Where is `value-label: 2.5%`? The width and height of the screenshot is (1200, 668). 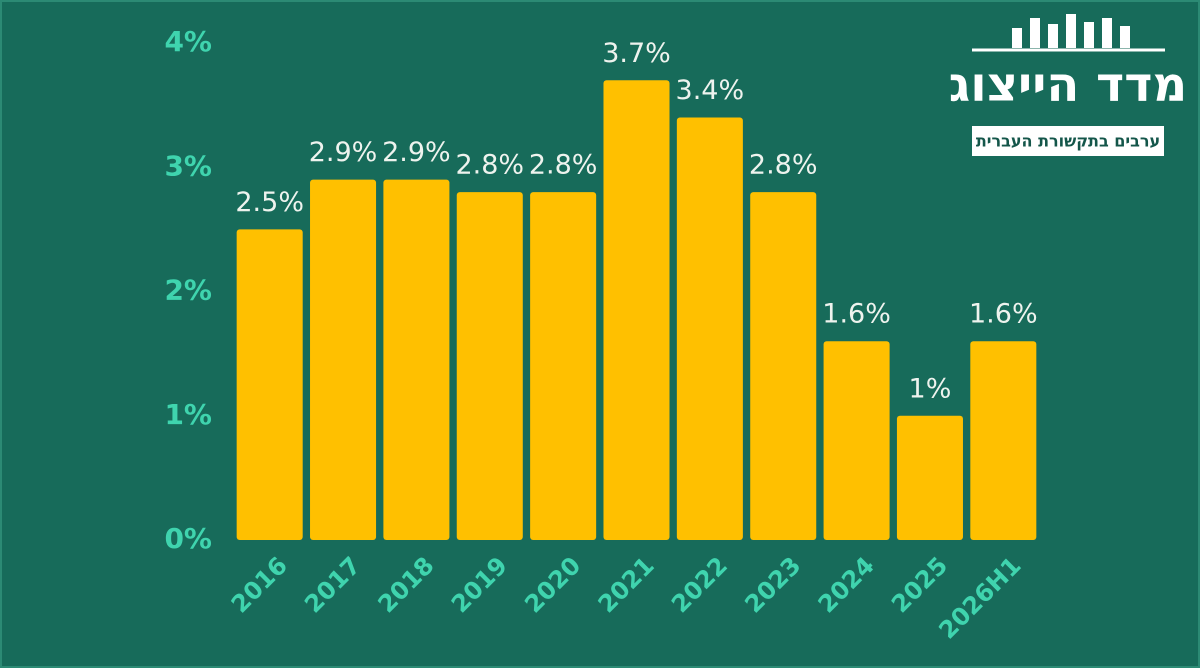
value-label: 2.5% is located at coordinates (269, 202).